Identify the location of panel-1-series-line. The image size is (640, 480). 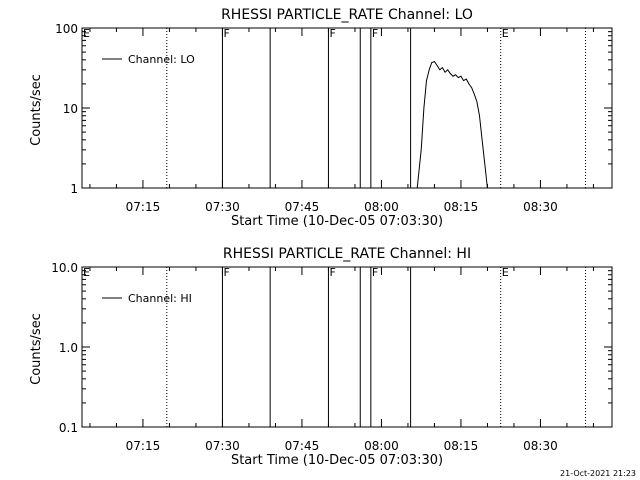
(452, 125).